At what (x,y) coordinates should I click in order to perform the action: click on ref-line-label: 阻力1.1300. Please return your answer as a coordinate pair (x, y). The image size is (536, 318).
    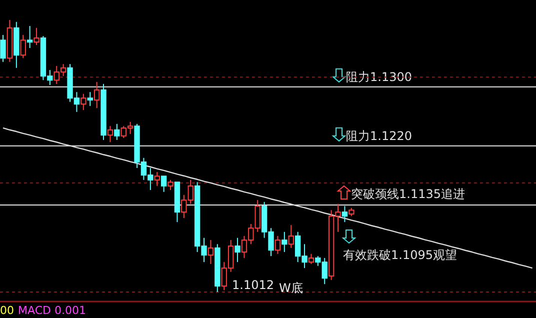
    Looking at the image, I should click on (379, 77).